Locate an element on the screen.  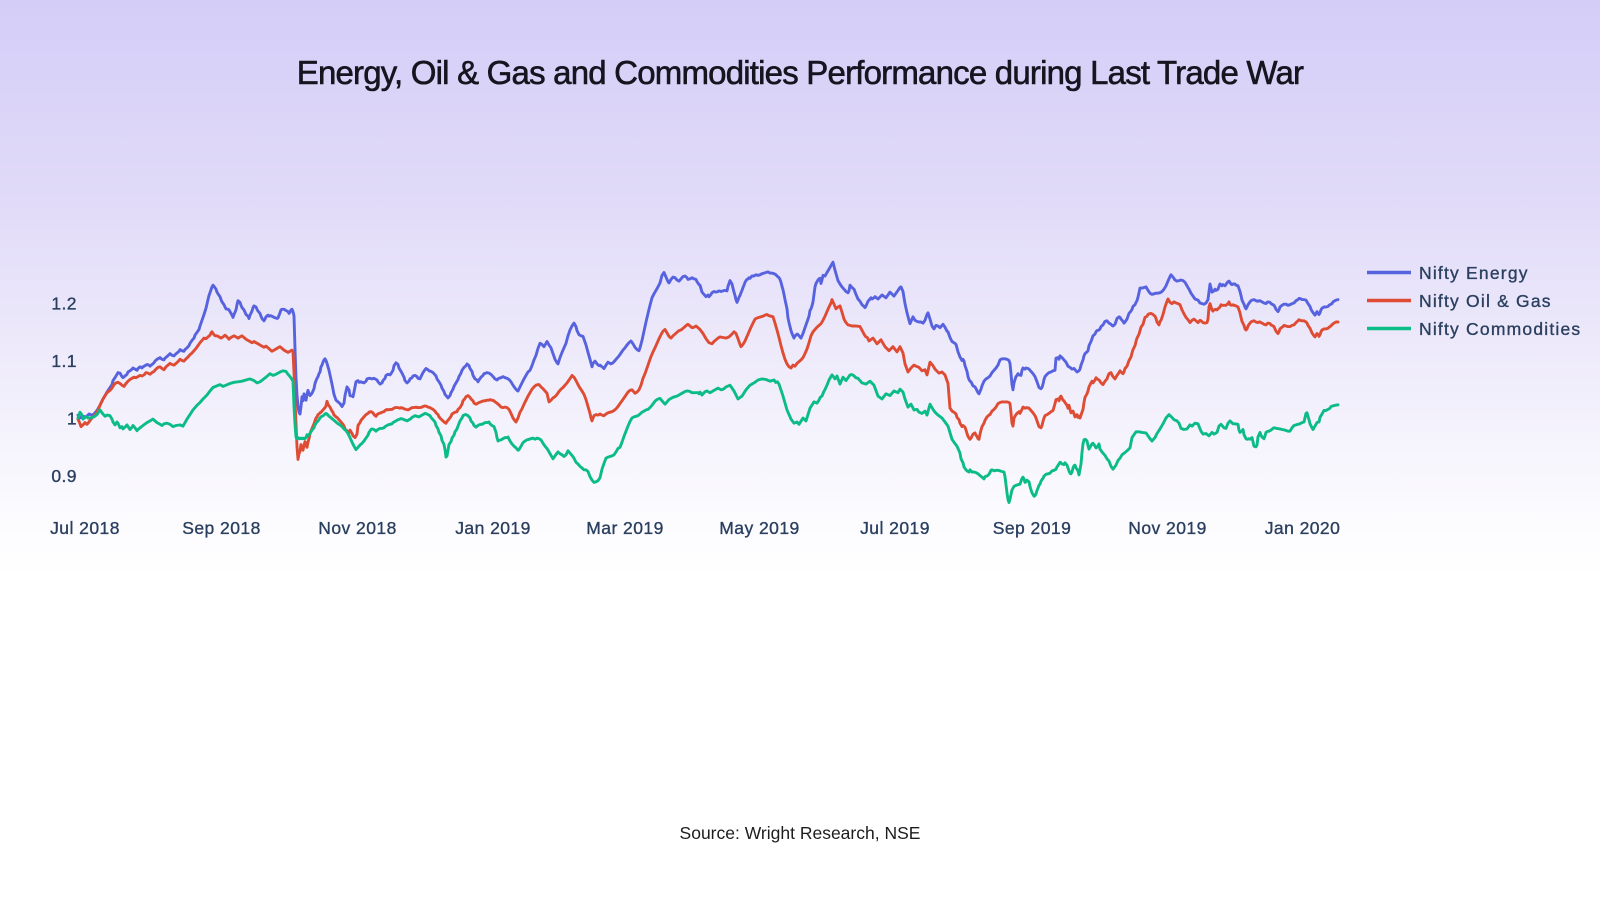
svg-text: Sep 2019 is located at coordinates (1032, 528).